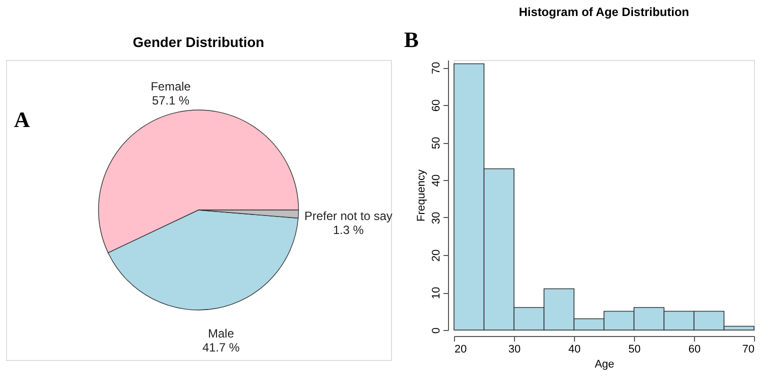  I want to click on y-tick-label: 70, so click(436, 68).